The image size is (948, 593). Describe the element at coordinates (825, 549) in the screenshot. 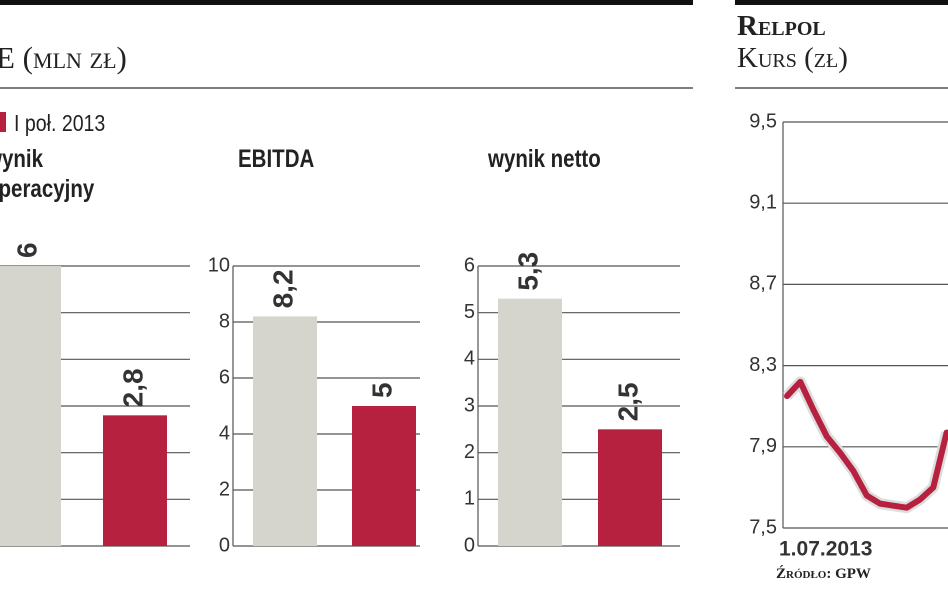

I see `x-tick-label: 1.07.2013` at that location.